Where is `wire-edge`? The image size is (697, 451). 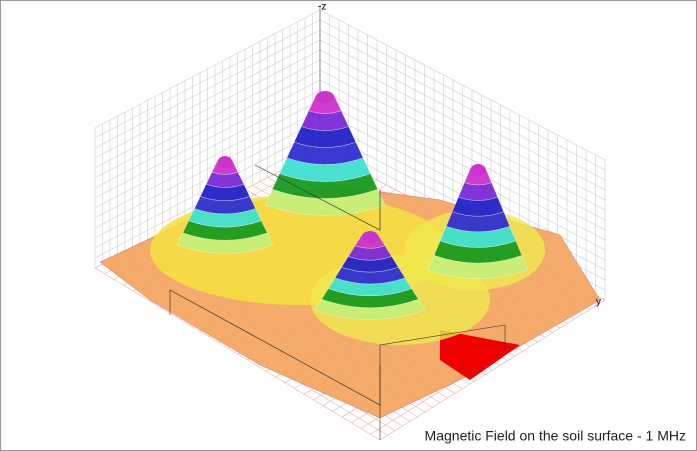
wire-edge is located at coordinates (442, 335).